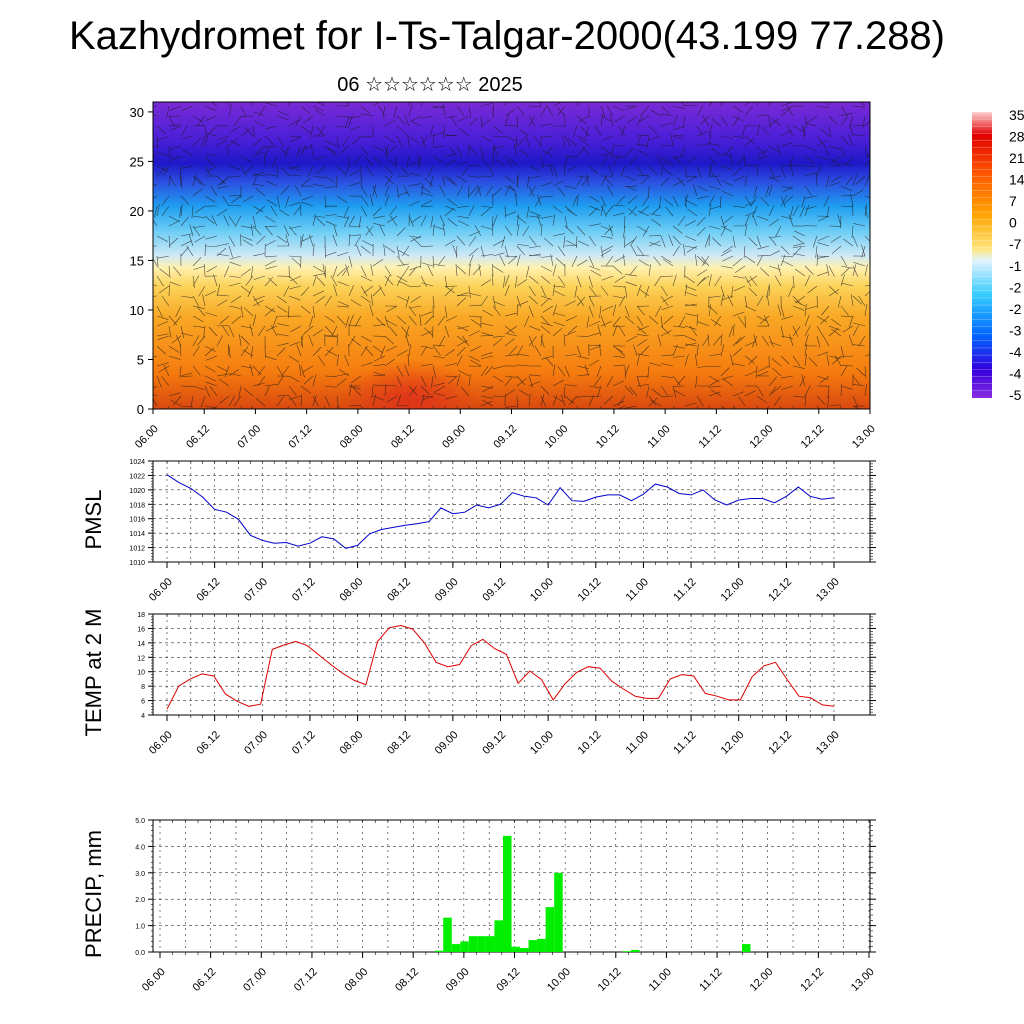  What do you see at coordinates (557, 437) in the screenshot?
I see `x-tick-label: 10.00` at bounding box center [557, 437].